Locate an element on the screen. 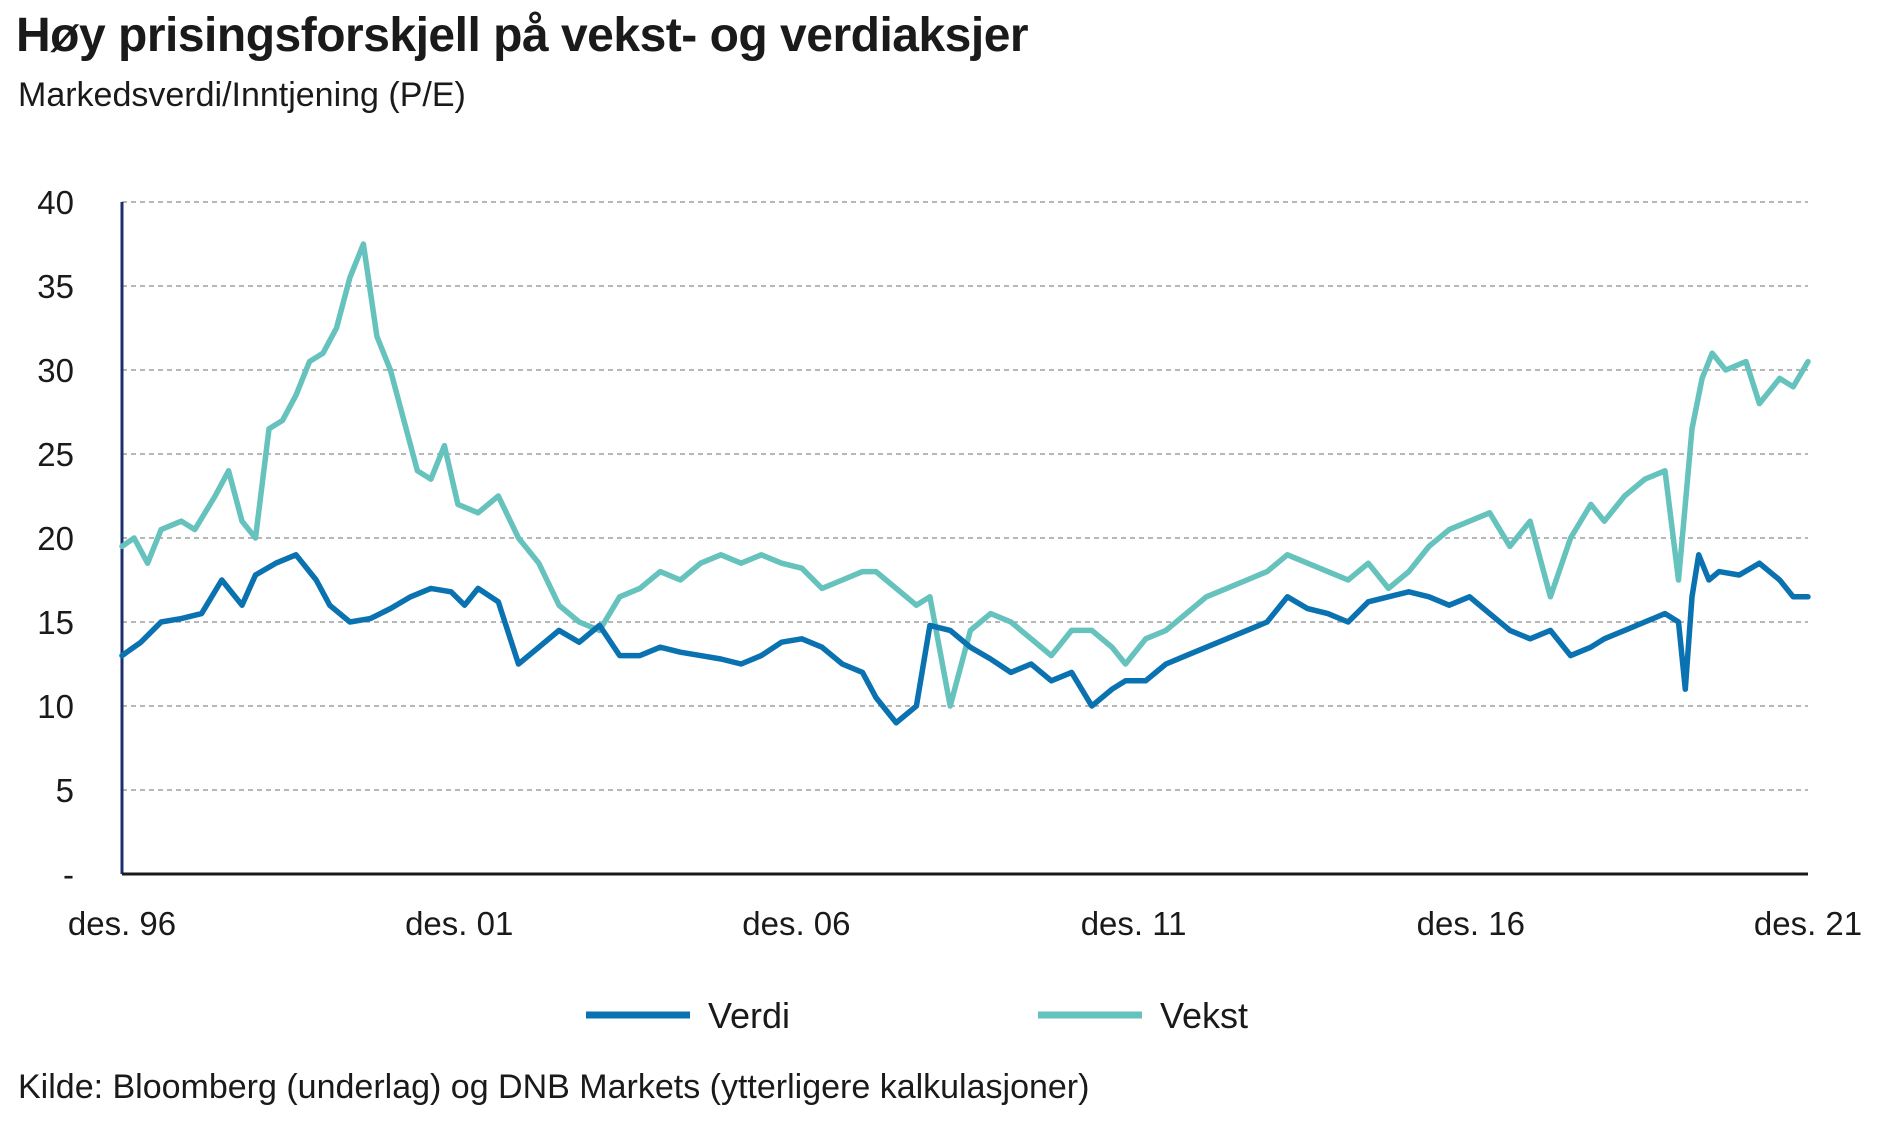 The width and height of the screenshot is (1878, 1127). y-tick-label: 20 is located at coordinates (55, 538).